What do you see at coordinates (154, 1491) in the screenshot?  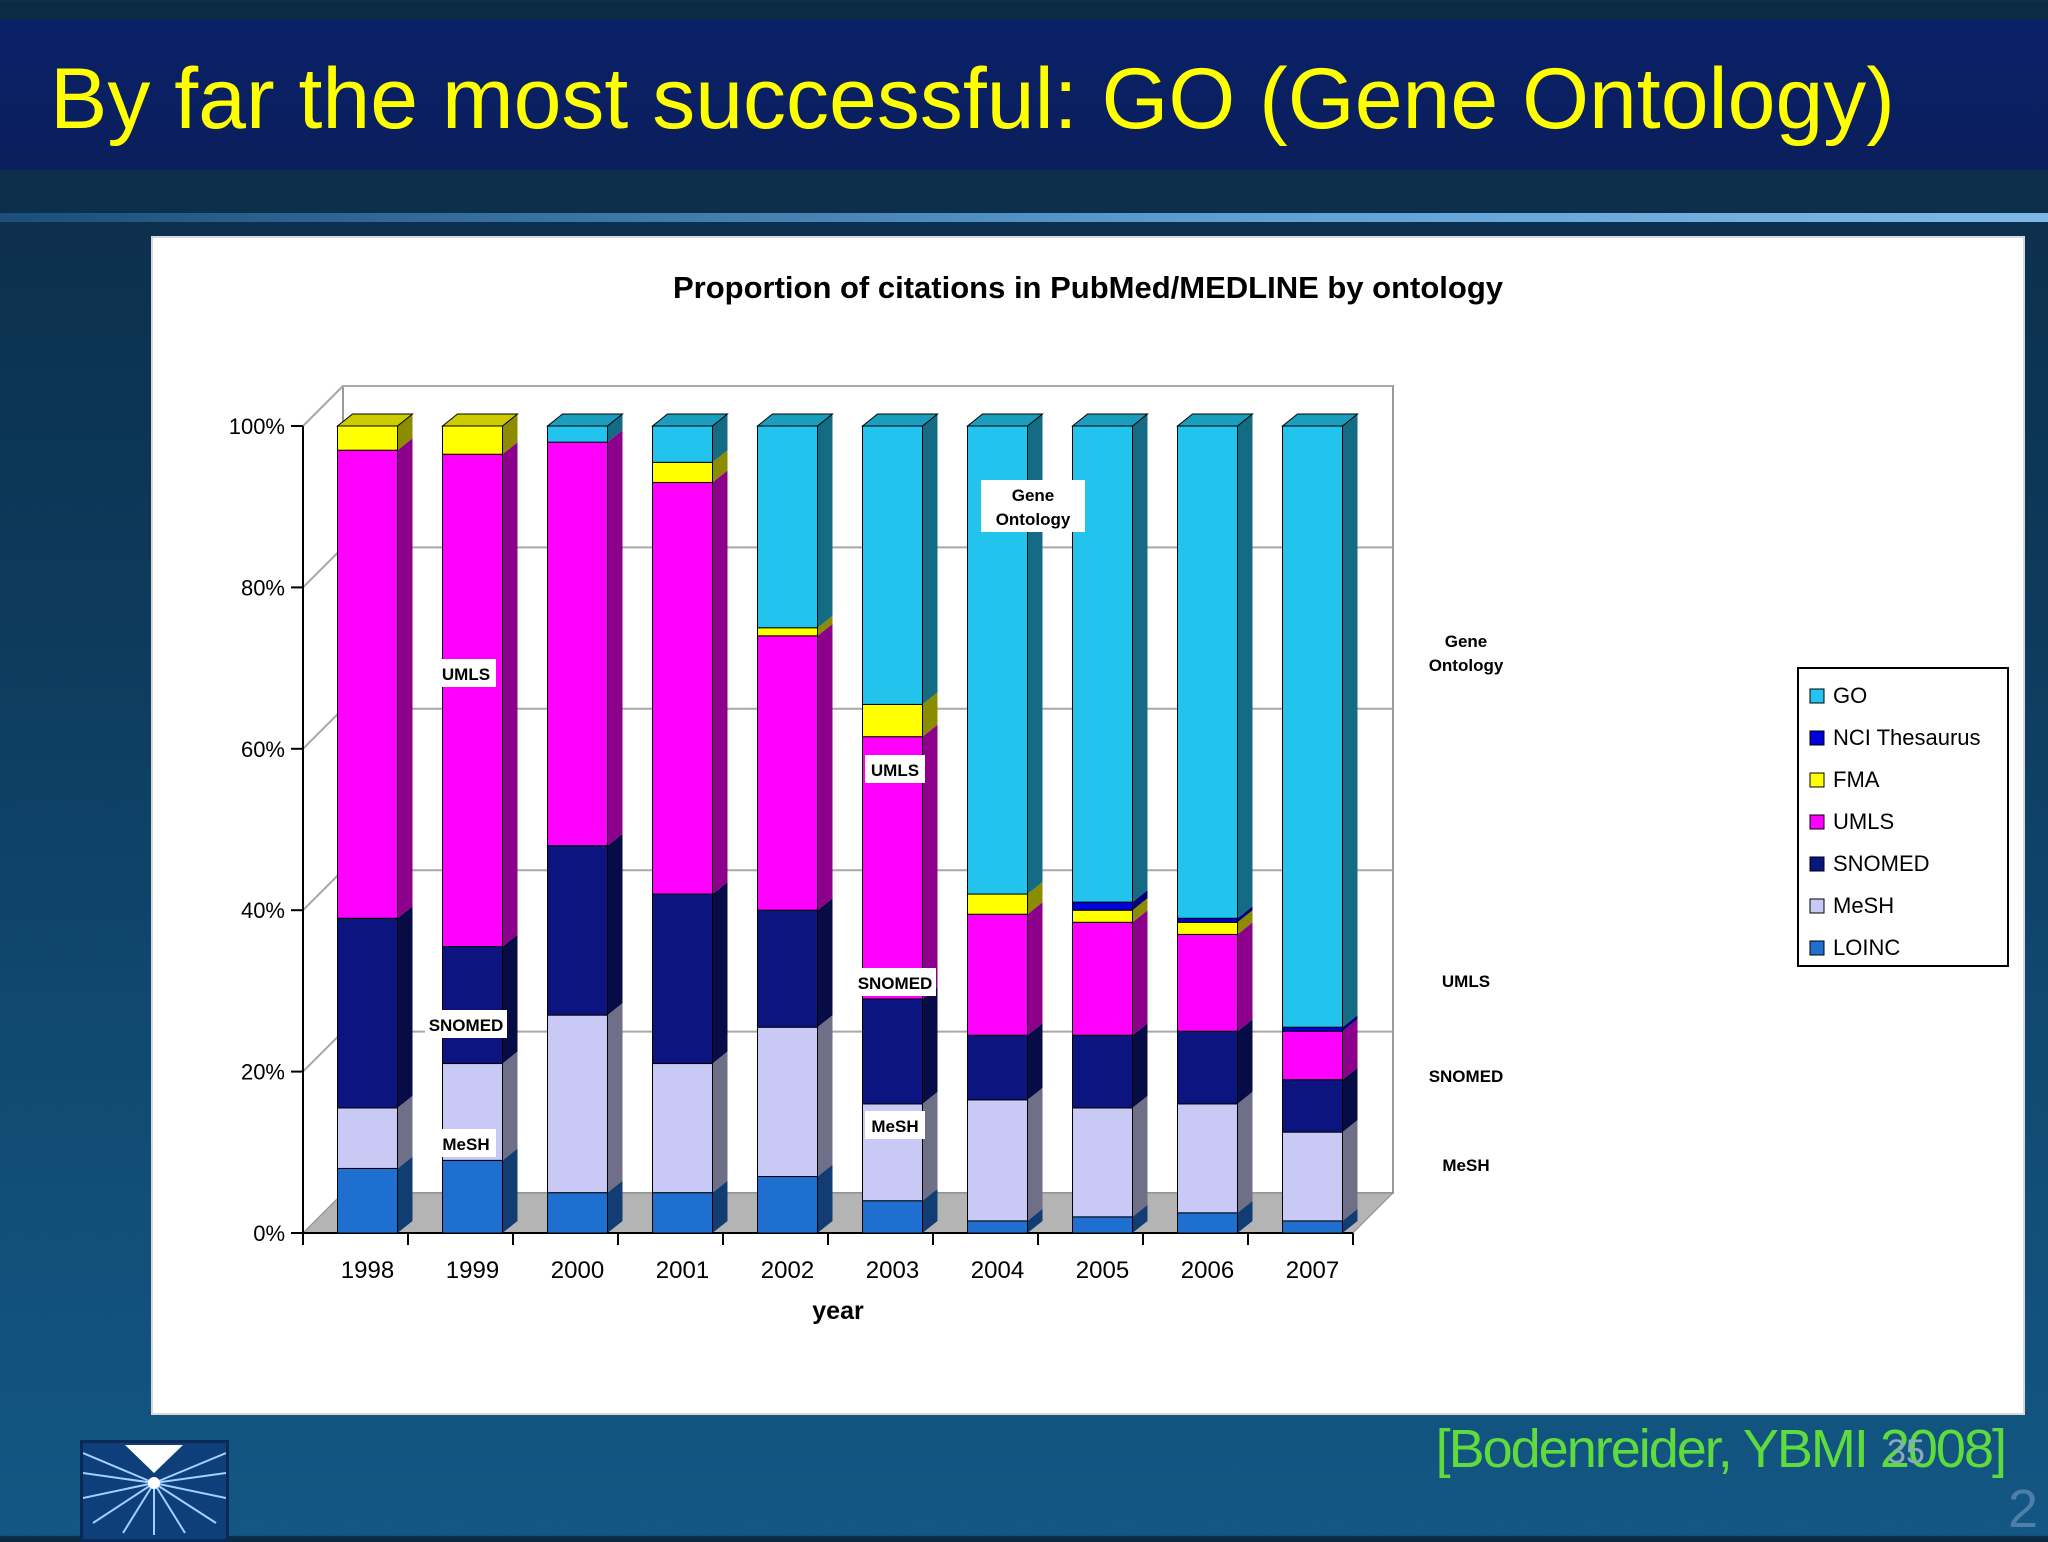 I see `institution-logo` at bounding box center [154, 1491].